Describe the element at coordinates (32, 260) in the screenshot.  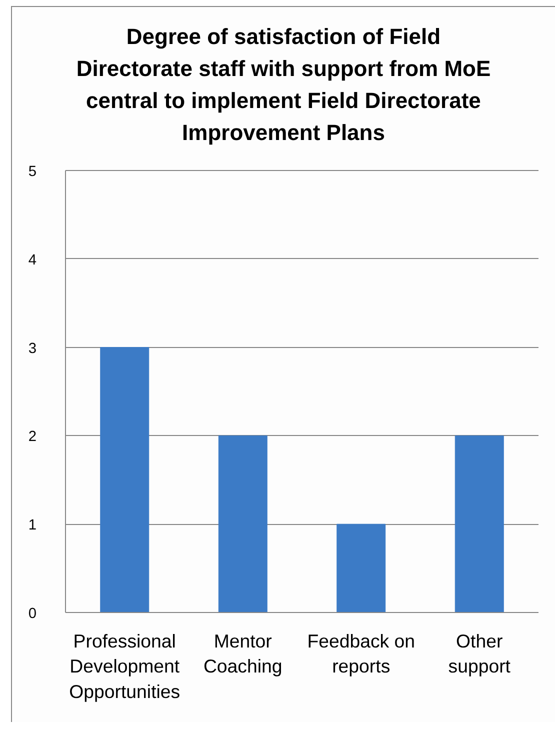
I see `y-tick-label: 4` at that location.